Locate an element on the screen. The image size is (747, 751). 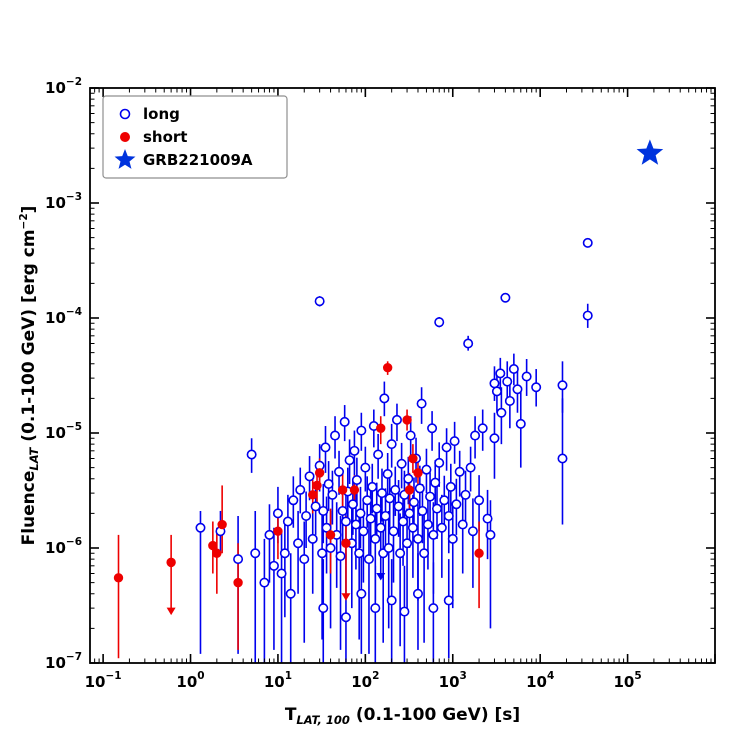
x-tick-labels: 10⁻¹ 10⁰ 10¹ 10² 10³ 10⁴ 10⁵ is located at coordinates (363, 680).